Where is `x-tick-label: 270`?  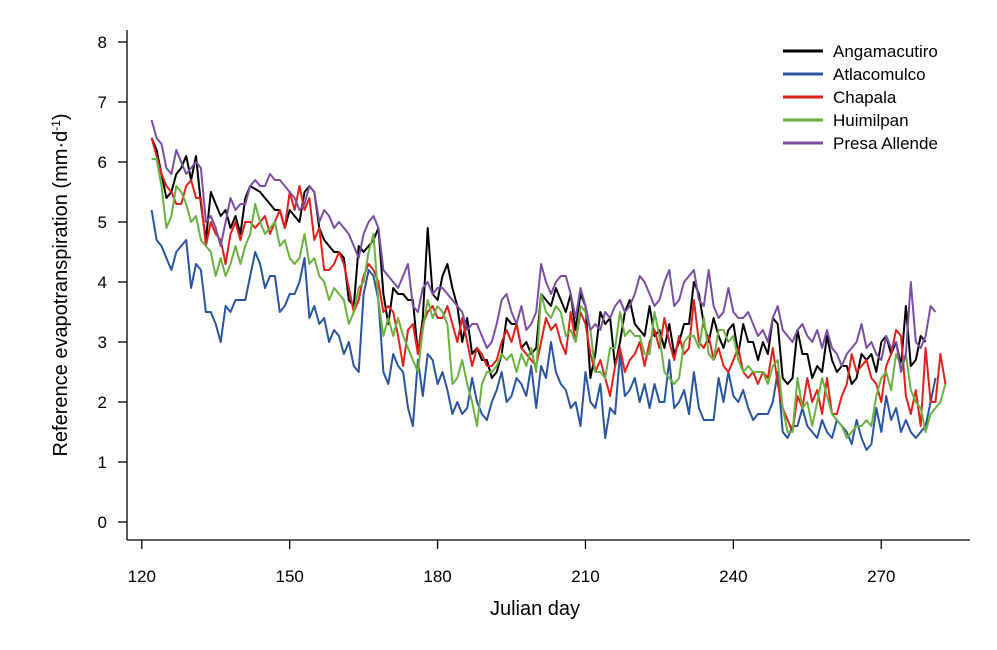
x-tick-label: 270 is located at coordinates (881, 576).